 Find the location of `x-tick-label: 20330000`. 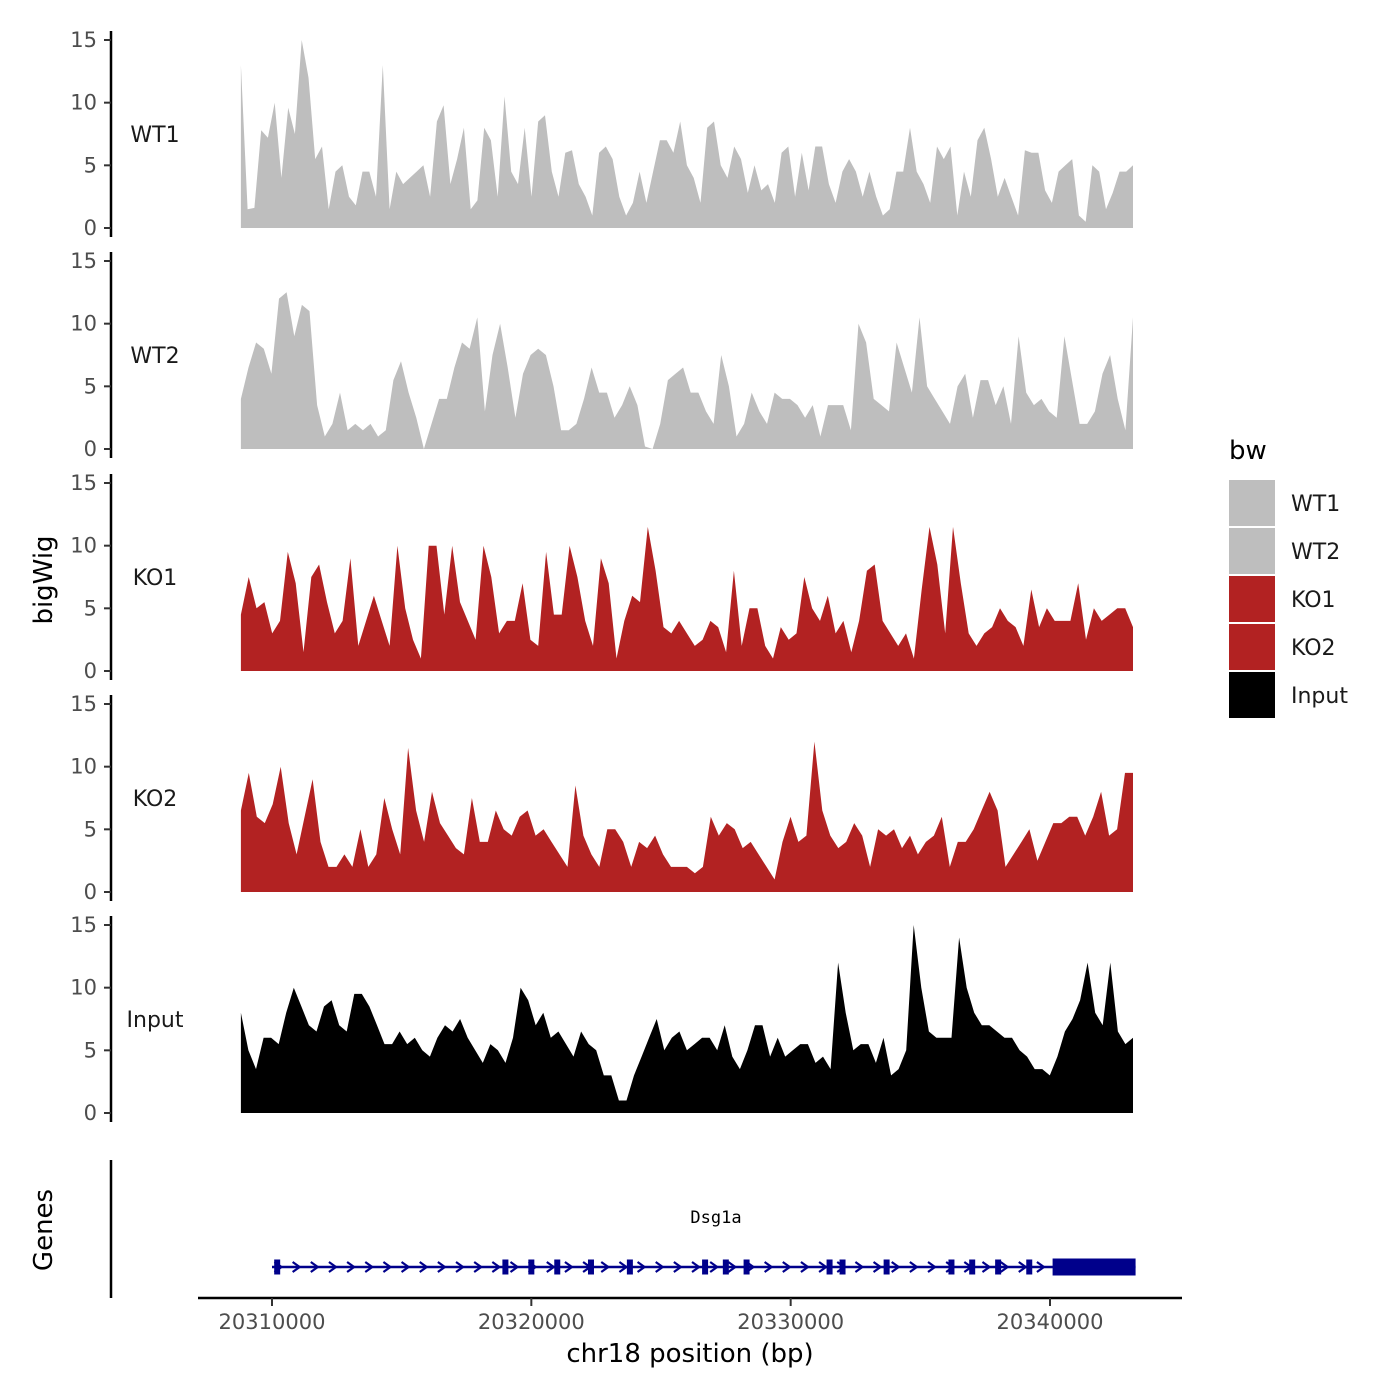

x-tick-label: 20330000 is located at coordinates (790, 1322).